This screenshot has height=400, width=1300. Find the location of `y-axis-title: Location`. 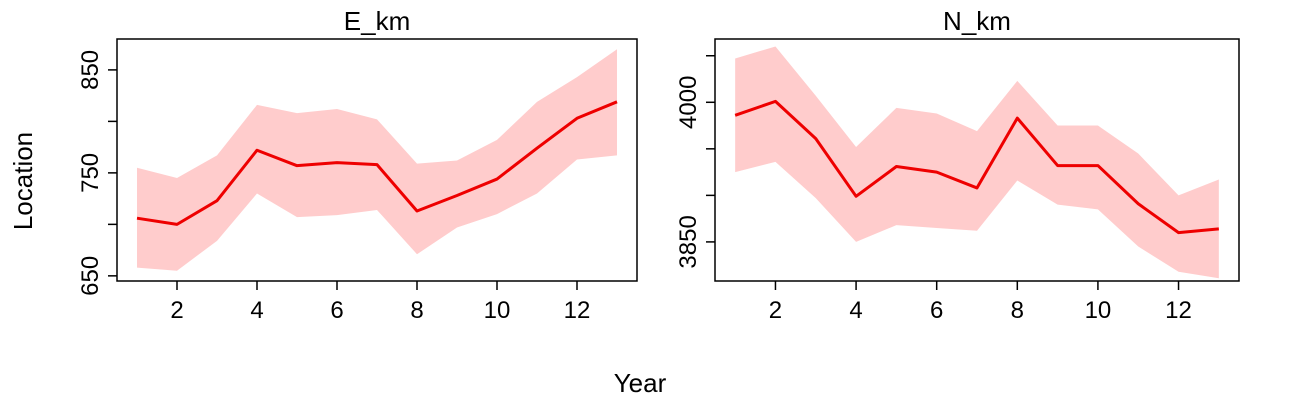

y-axis-title: Location is located at coordinates (23, 181).